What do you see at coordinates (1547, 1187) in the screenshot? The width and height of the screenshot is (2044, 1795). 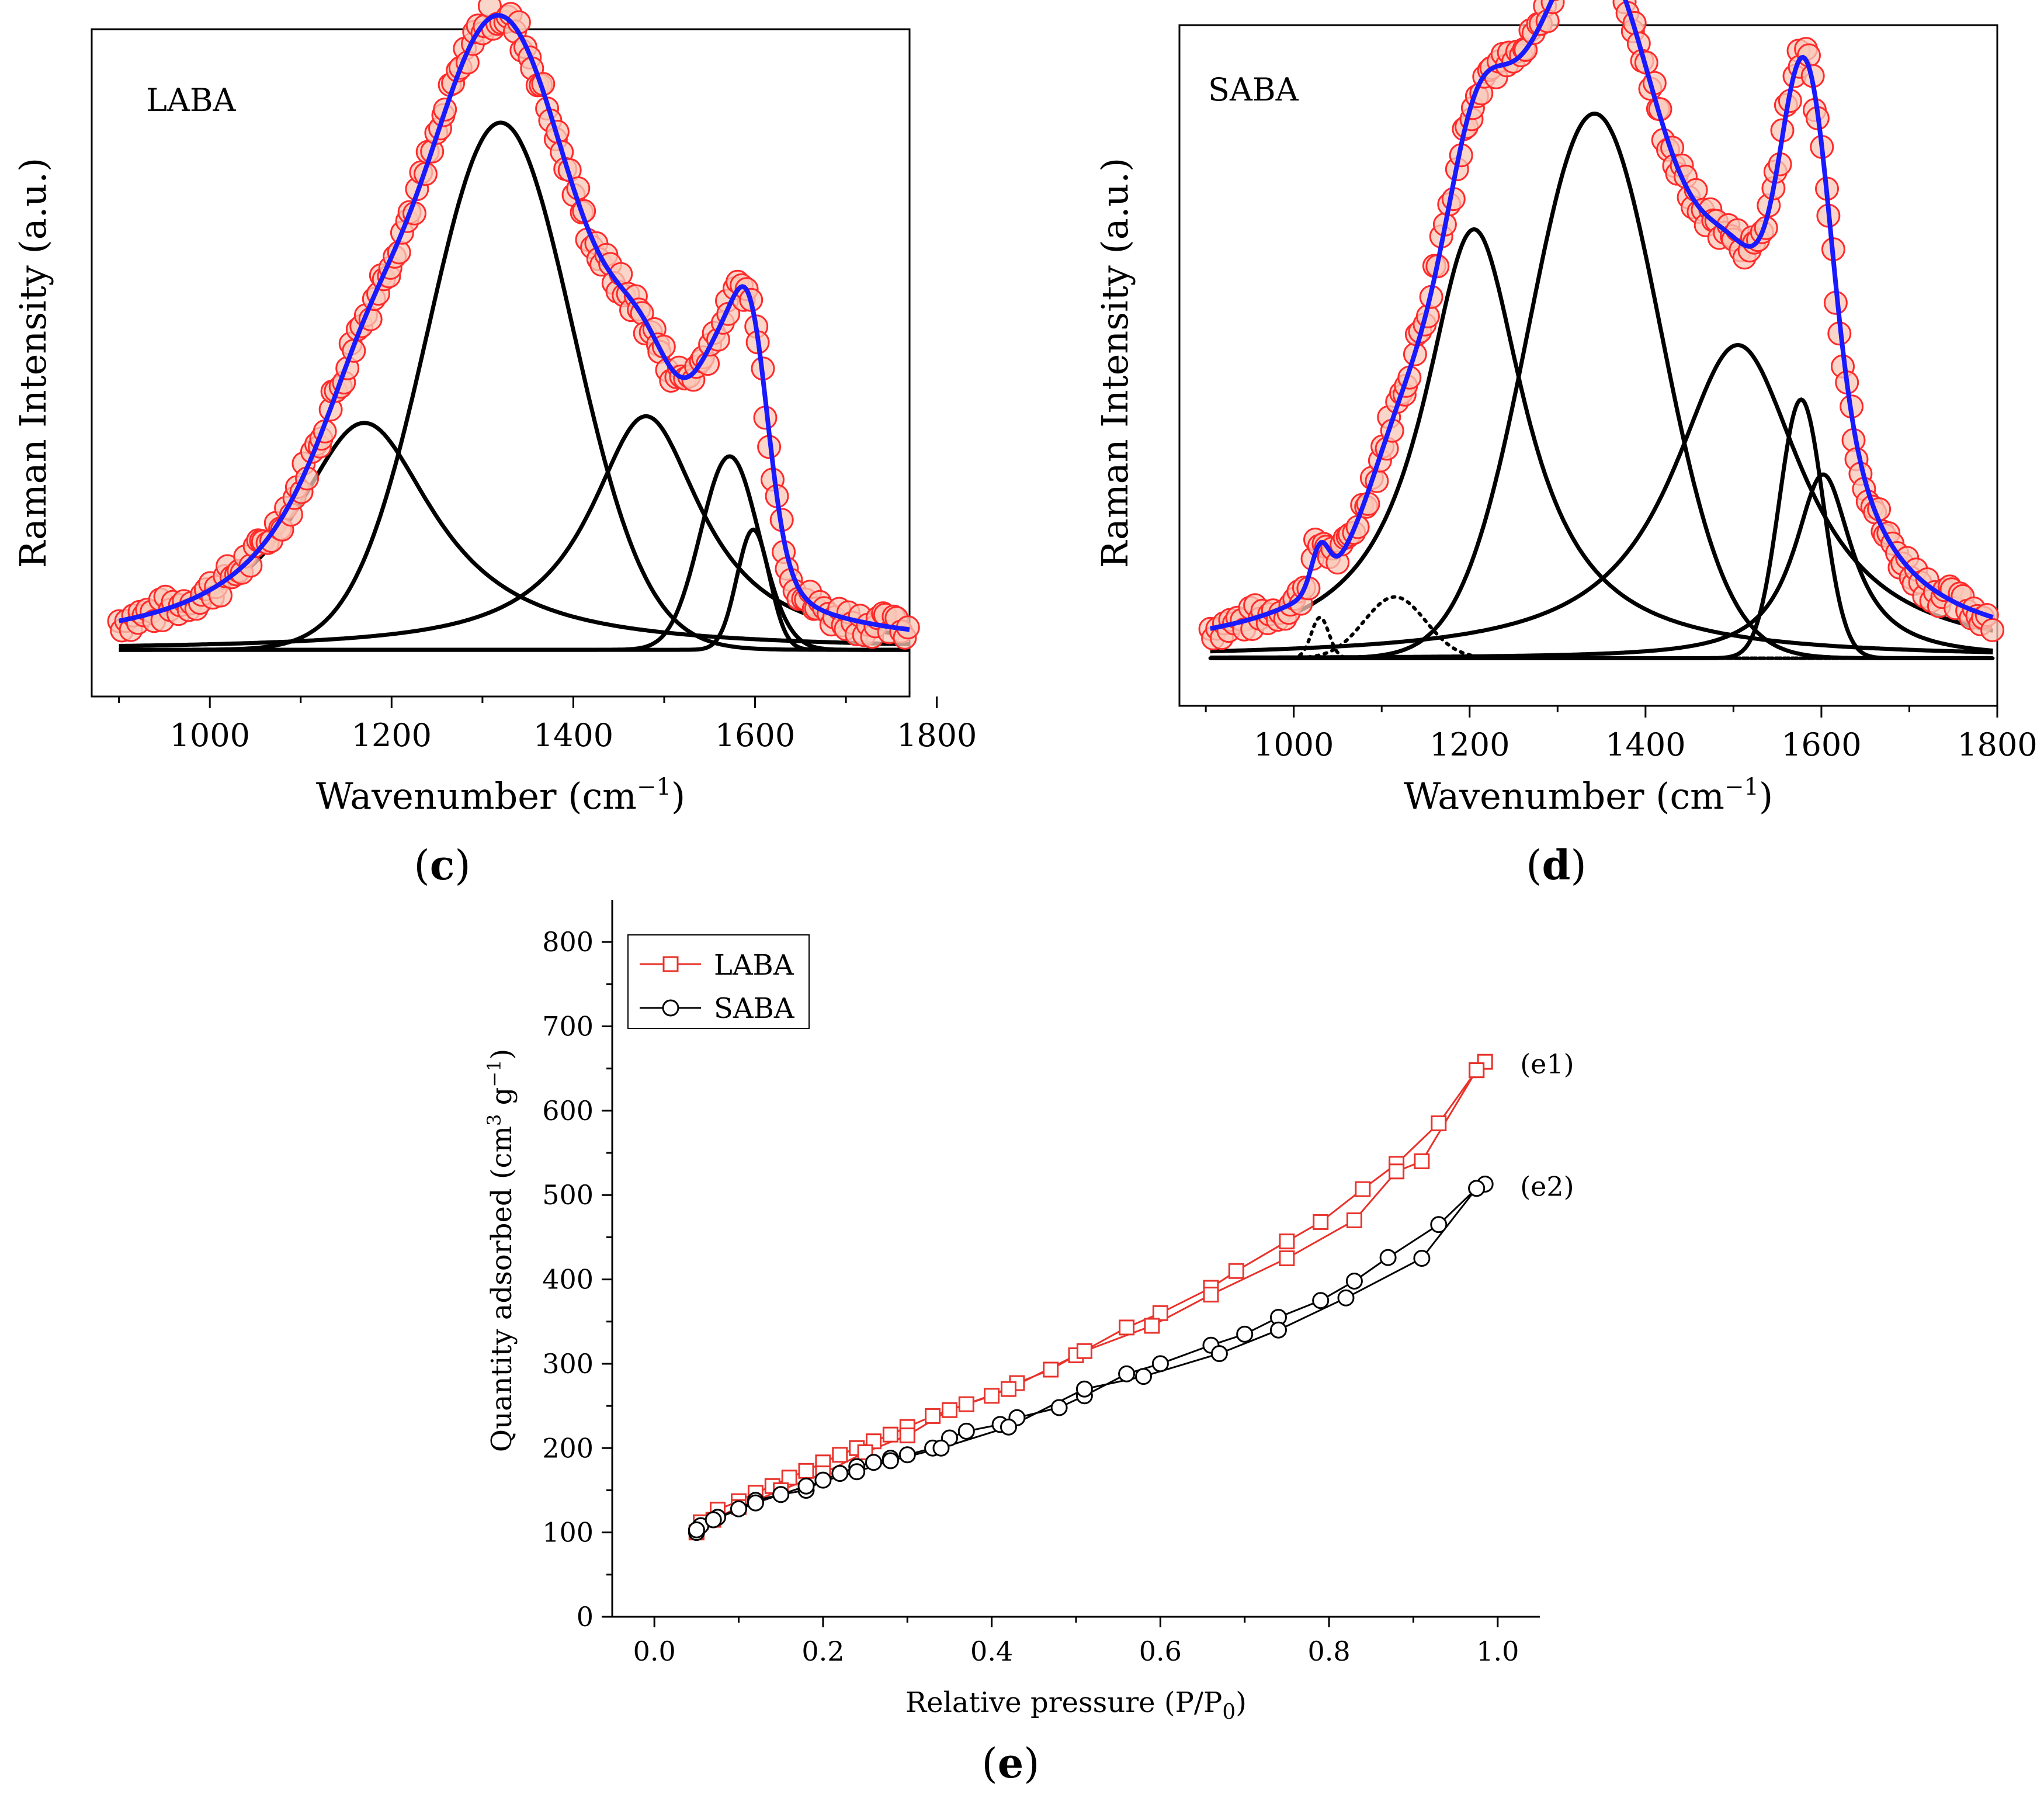 I see `series-annotation: (e2)` at bounding box center [1547, 1187].